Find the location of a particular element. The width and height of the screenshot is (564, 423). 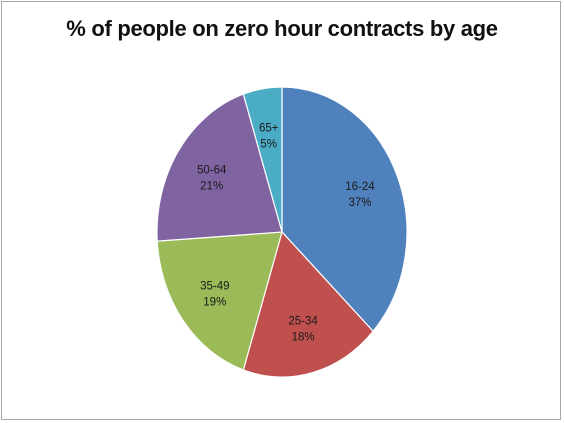

slice-value-label: 19% is located at coordinates (214, 302).